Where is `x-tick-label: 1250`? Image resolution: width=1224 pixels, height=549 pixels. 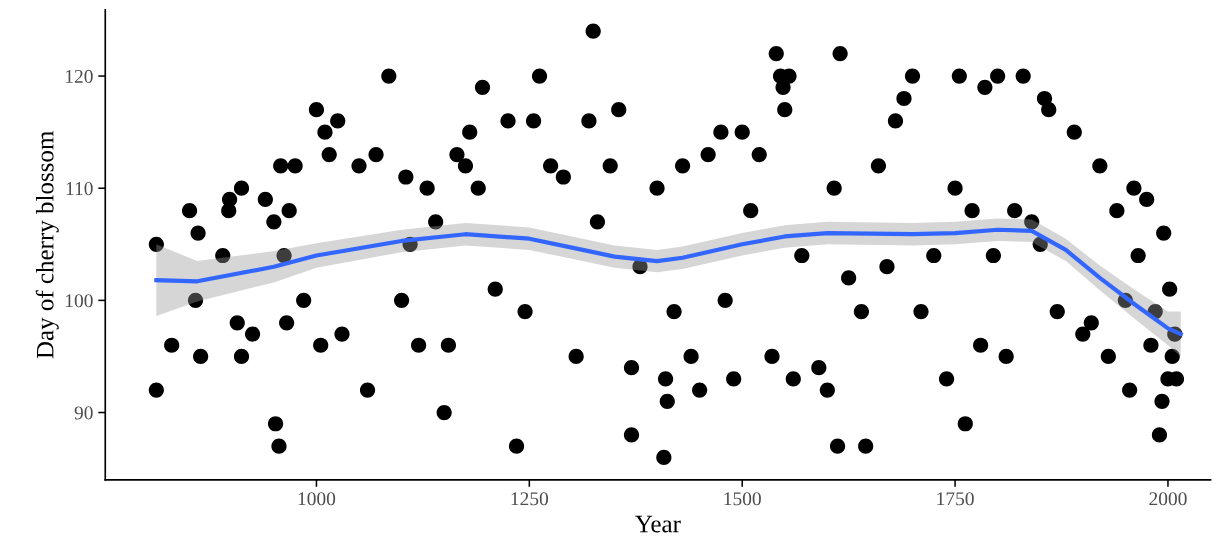 x-tick-label: 1250 is located at coordinates (530, 499).